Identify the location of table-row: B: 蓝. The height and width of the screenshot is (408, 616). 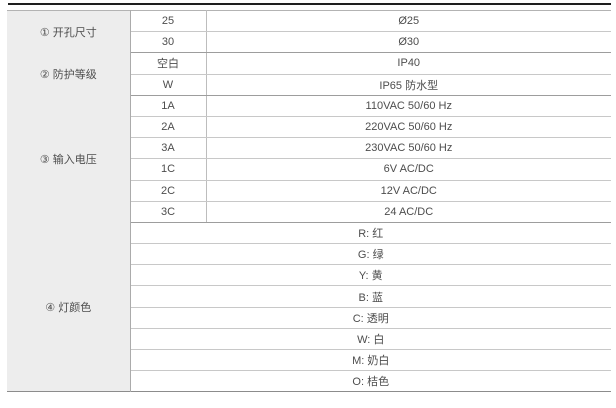
(309, 296).